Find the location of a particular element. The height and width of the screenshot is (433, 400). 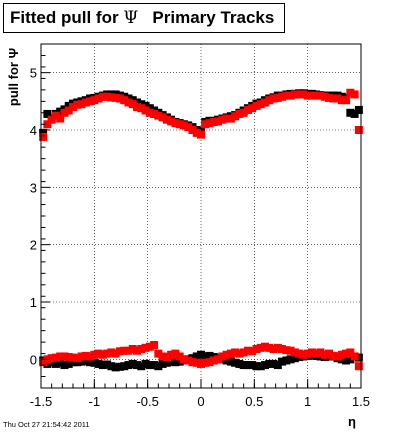

x-tick-label: -1.5 is located at coordinates (41, 401).